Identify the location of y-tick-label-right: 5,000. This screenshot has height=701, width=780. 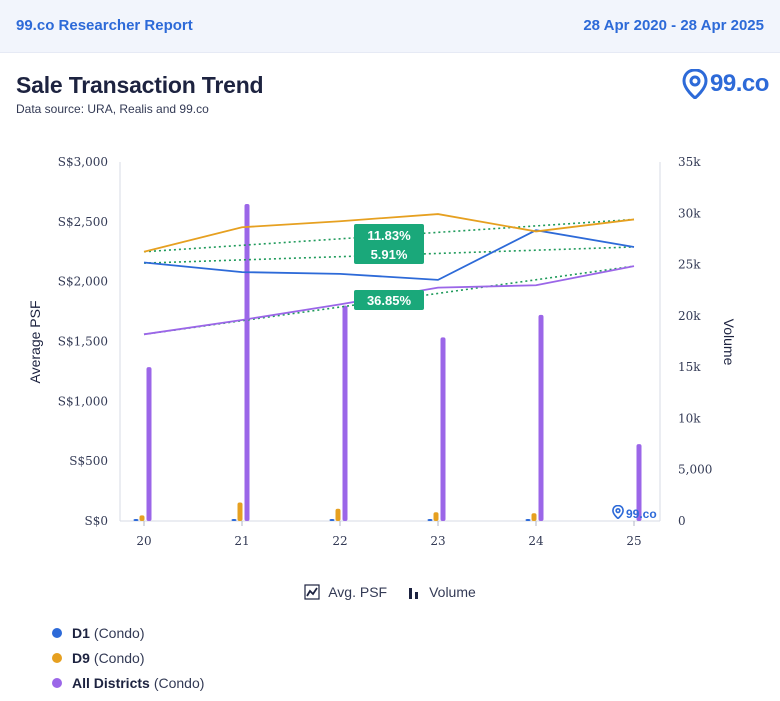
(695, 470).